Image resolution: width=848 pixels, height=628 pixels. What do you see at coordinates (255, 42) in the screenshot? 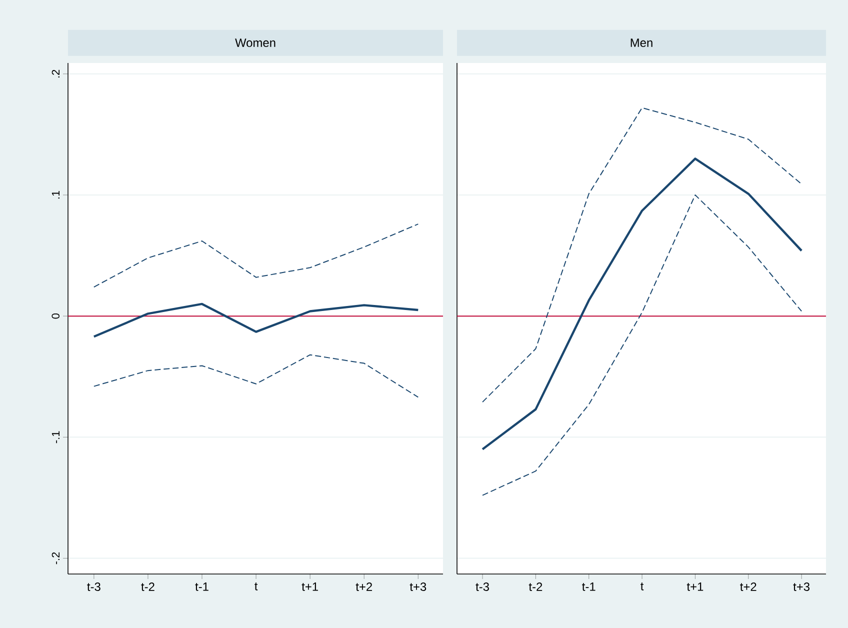
I see `chart-title: Women` at bounding box center [255, 42].